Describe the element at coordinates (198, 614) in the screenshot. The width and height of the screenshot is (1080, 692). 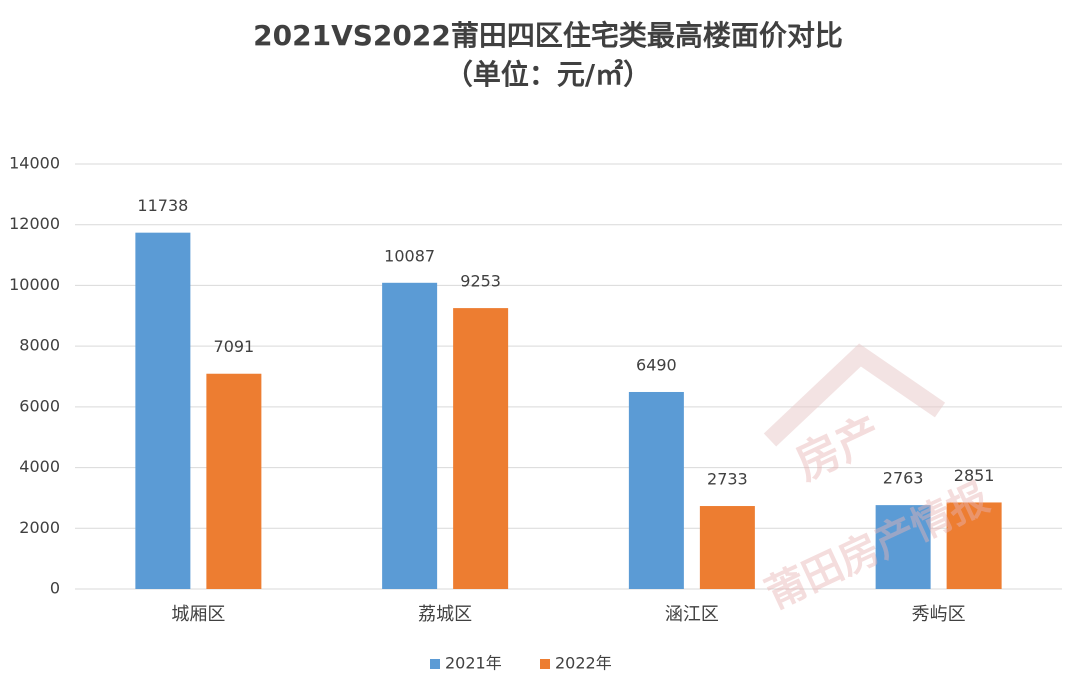
I see `x-tick-label: 城厢区` at that location.